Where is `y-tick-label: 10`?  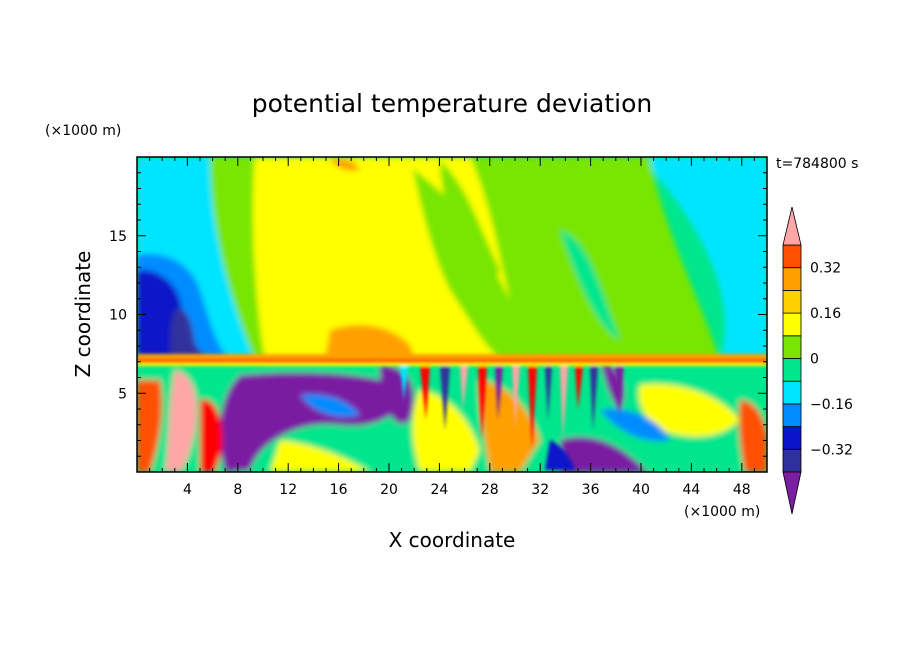 y-tick-label: 10 is located at coordinates (118, 316).